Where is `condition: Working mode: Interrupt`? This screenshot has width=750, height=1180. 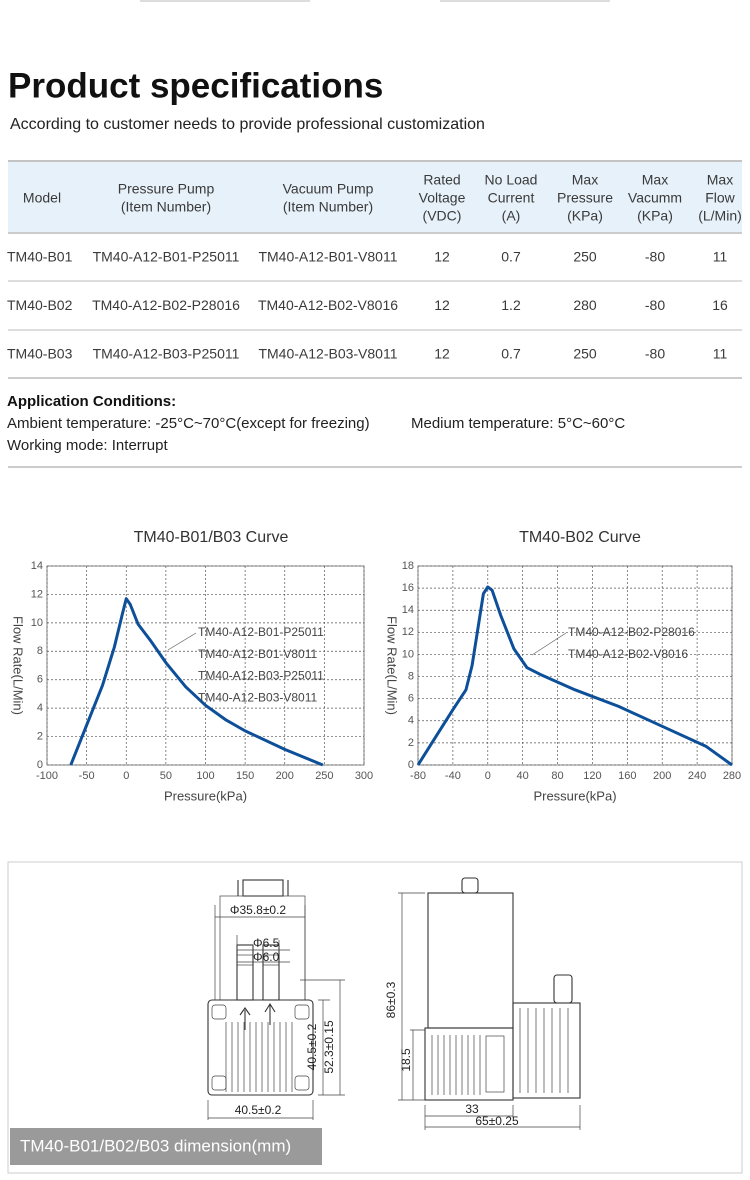
condition: Working mode: Interrupt is located at coordinates (87, 445).